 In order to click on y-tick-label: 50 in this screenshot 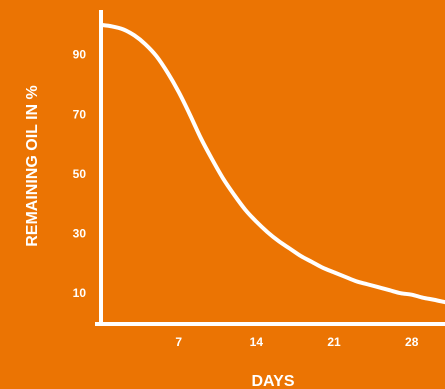, I will do `click(80, 174)`.